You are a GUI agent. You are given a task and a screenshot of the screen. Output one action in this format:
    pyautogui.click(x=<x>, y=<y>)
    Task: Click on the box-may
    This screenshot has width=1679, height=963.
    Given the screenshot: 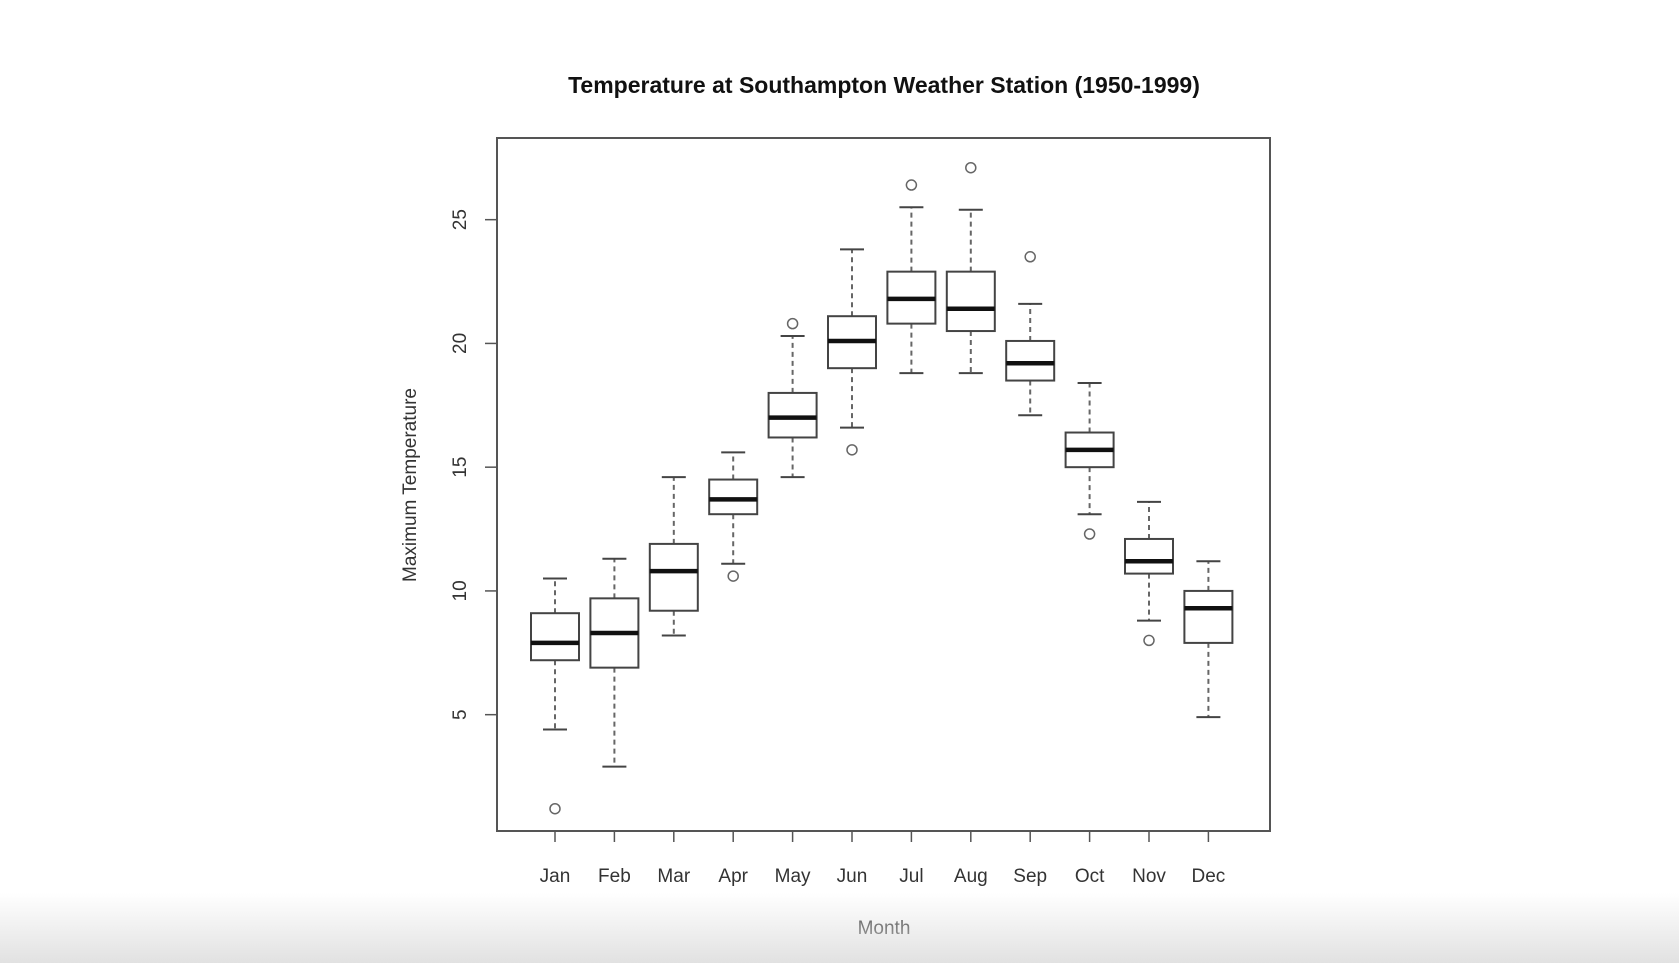 What is the action you would take?
    pyautogui.click(x=792, y=398)
    